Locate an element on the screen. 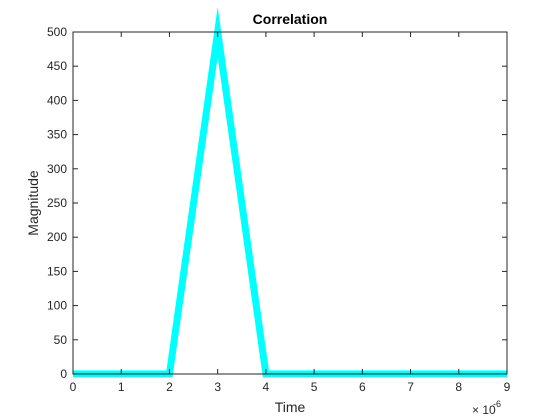 This screenshot has height=420, width=560. x-tick-label: 2 is located at coordinates (169, 387).